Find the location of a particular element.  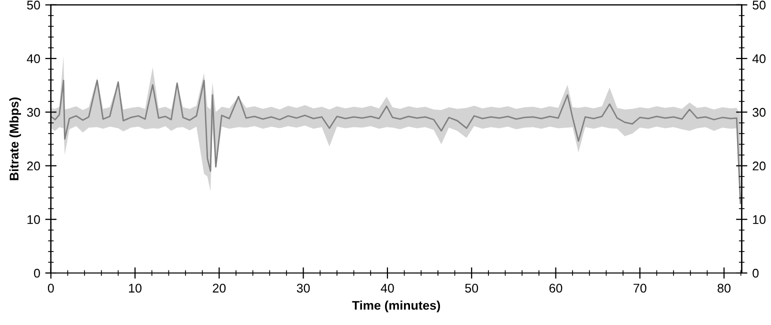

x-tick-label: 10 is located at coordinates (135, 288).